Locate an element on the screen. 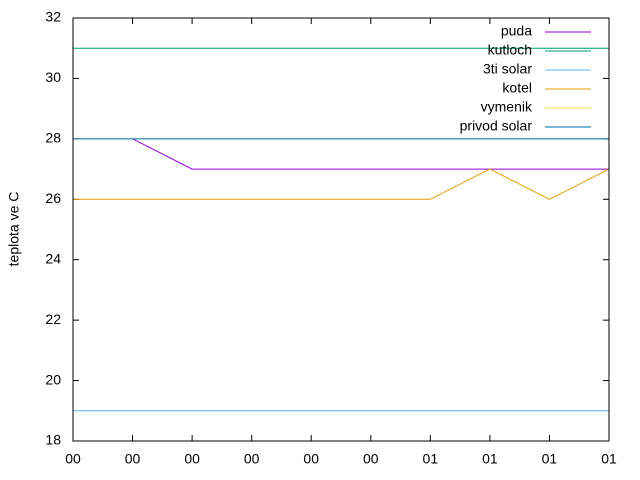  legend-label: puda is located at coordinates (516, 31).